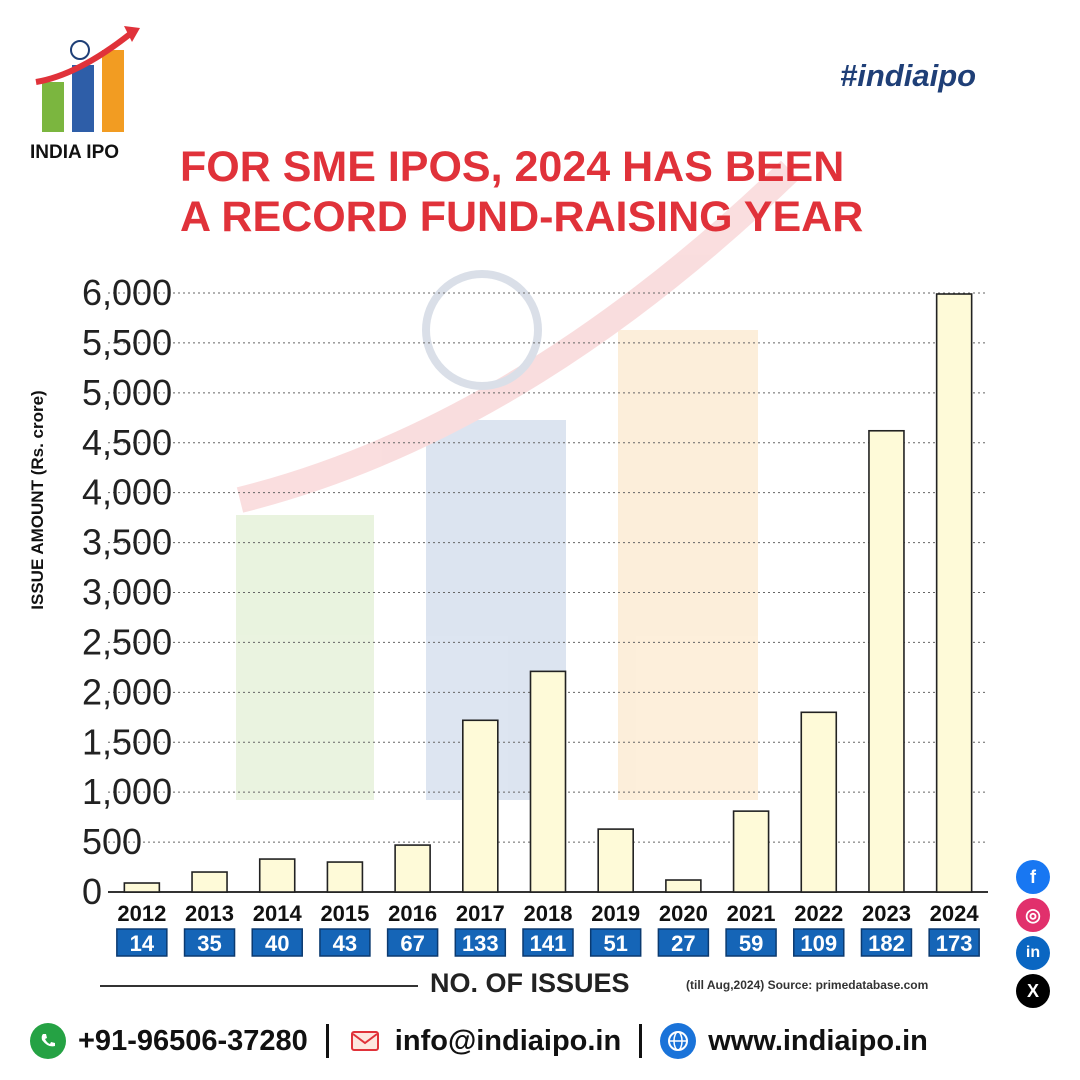 Image resolution: width=1080 pixels, height=1080 pixels. Describe the element at coordinates (127, 542) in the screenshot. I see `y-tick-label: 3,500` at that location.